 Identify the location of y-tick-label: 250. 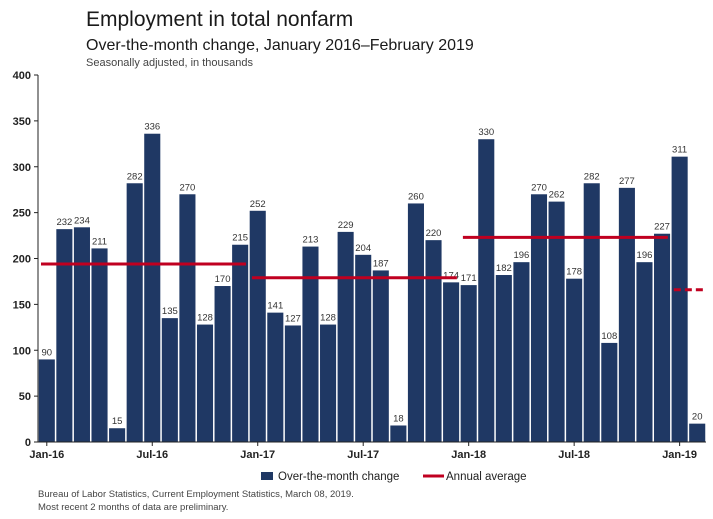
(22, 214).